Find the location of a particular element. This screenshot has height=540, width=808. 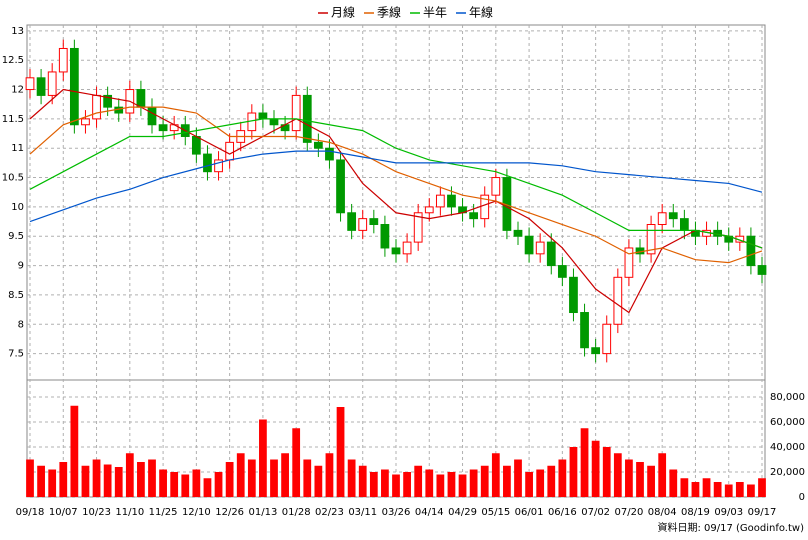

x-tick-label: 12/10 is located at coordinates (196, 512).